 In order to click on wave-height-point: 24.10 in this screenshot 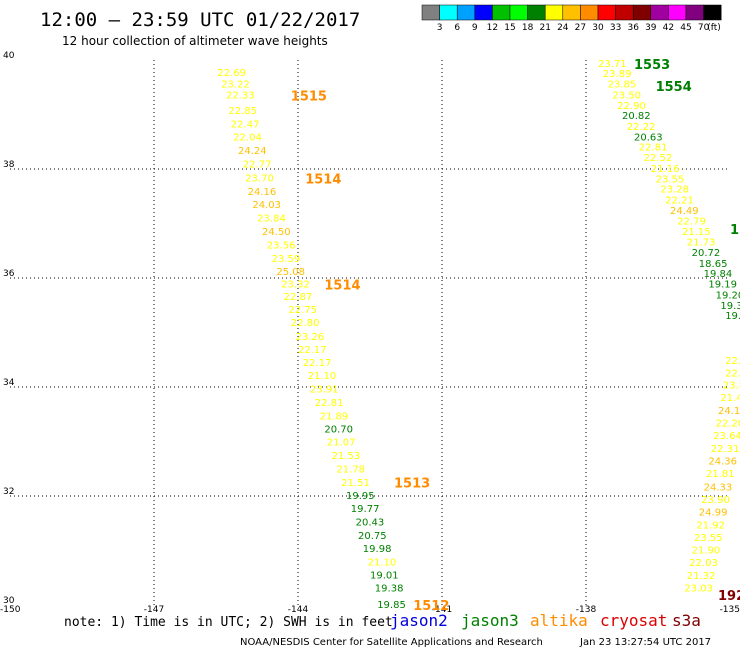, I will do `click(729, 411)`.